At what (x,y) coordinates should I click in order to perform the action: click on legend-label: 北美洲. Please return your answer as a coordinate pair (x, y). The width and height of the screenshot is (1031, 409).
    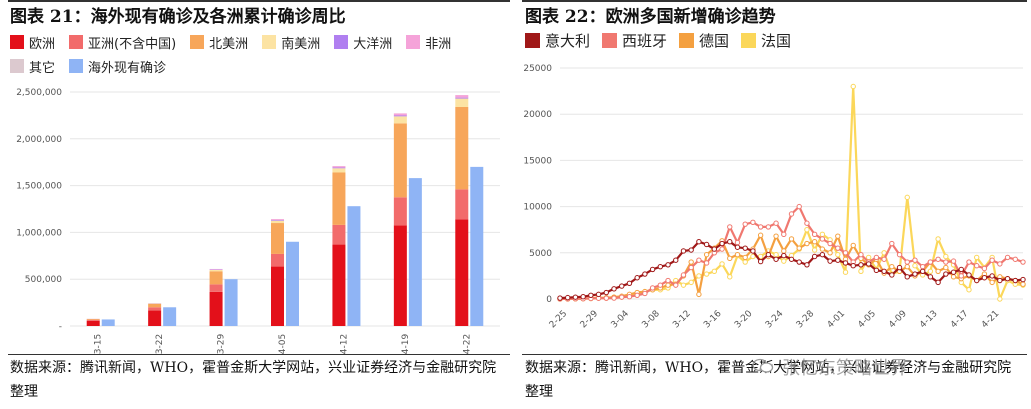
    Looking at the image, I should click on (229, 44).